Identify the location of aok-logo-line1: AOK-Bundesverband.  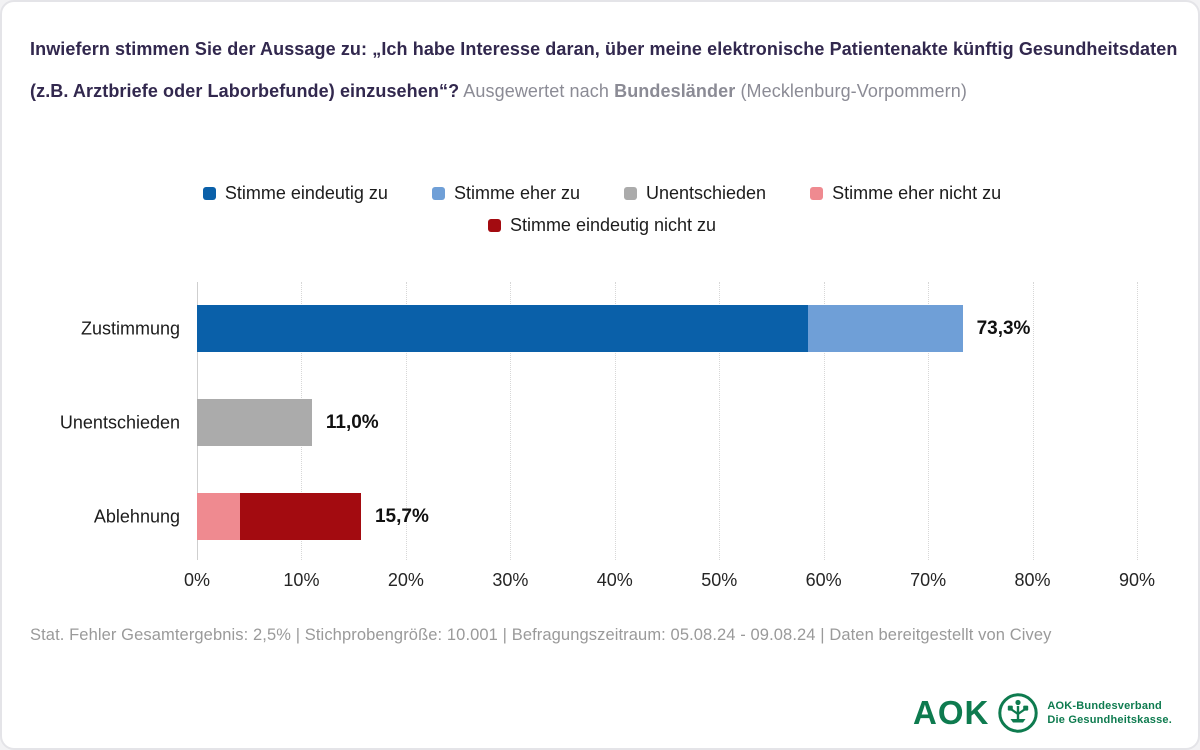
(1104, 706).